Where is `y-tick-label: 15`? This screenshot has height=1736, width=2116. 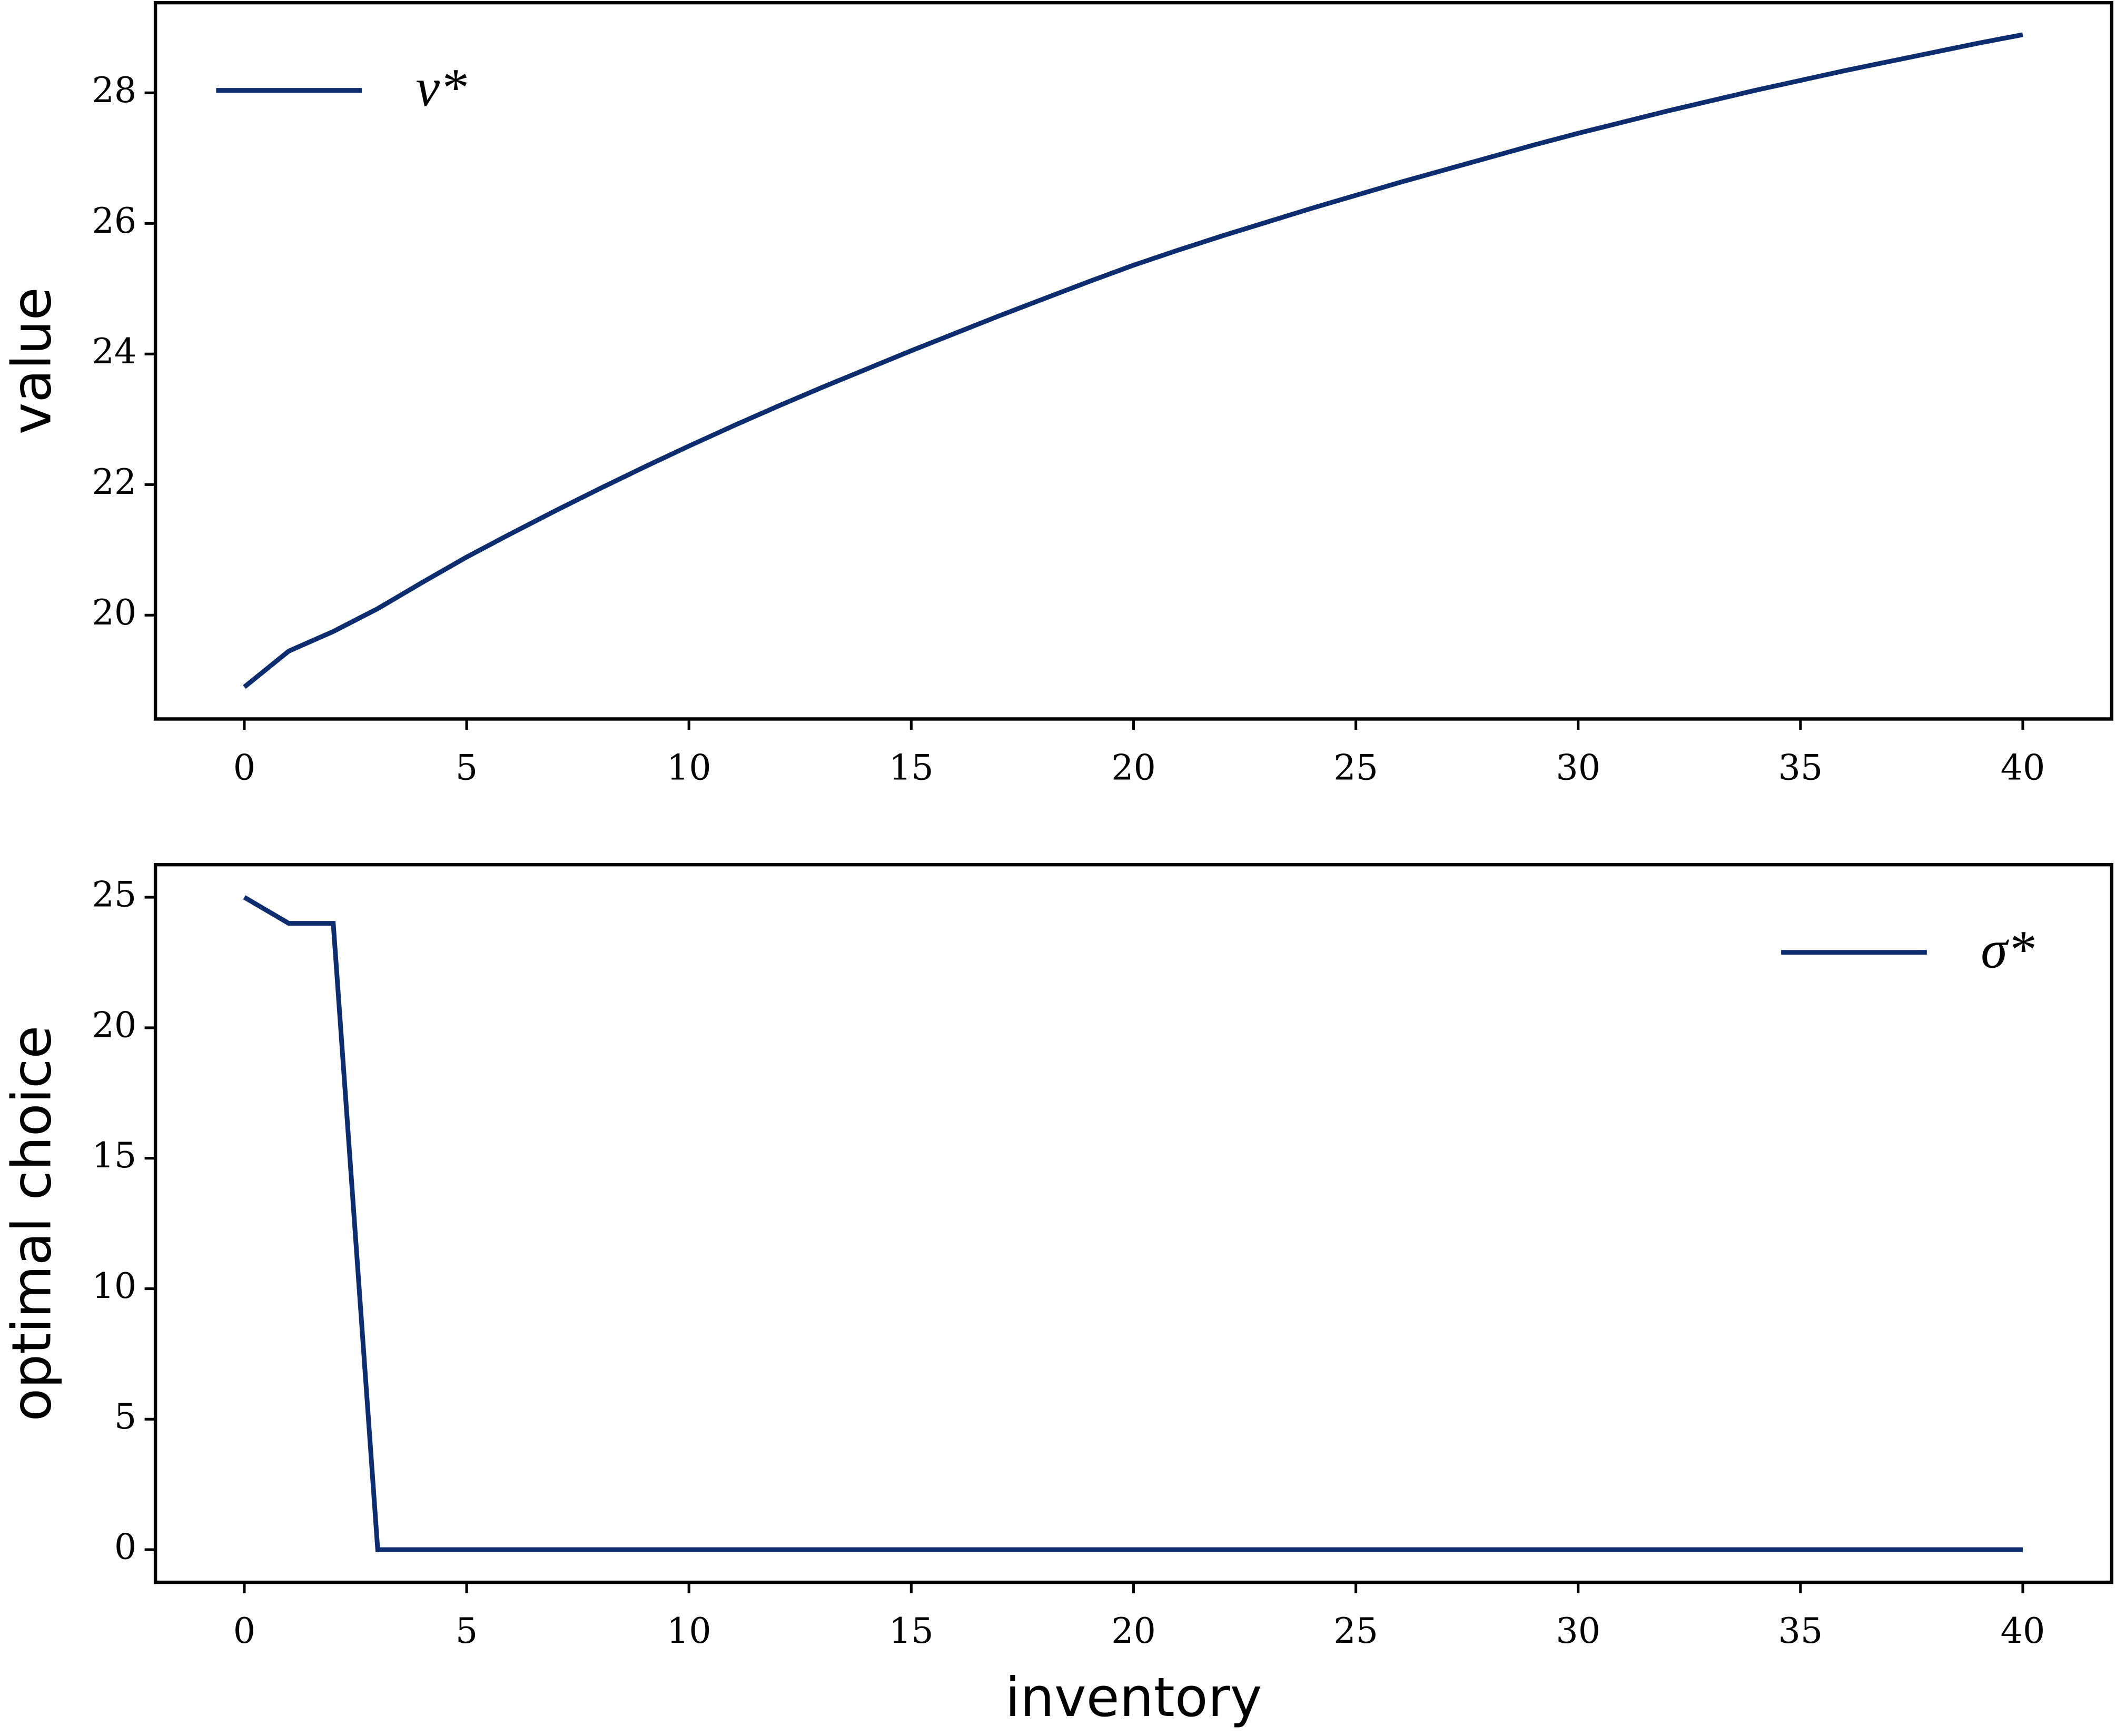
y-tick-label: 15 is located at coordinates (114, 1155).